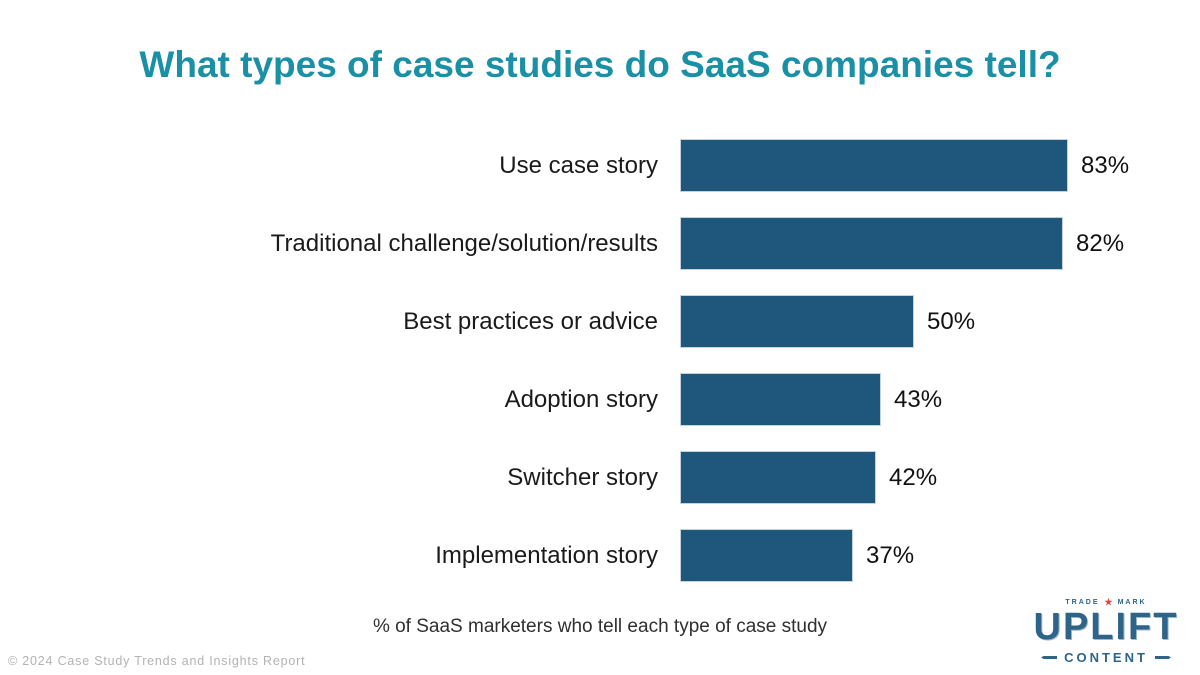  I want to click on bar-area: 37%, so click(940, 555).